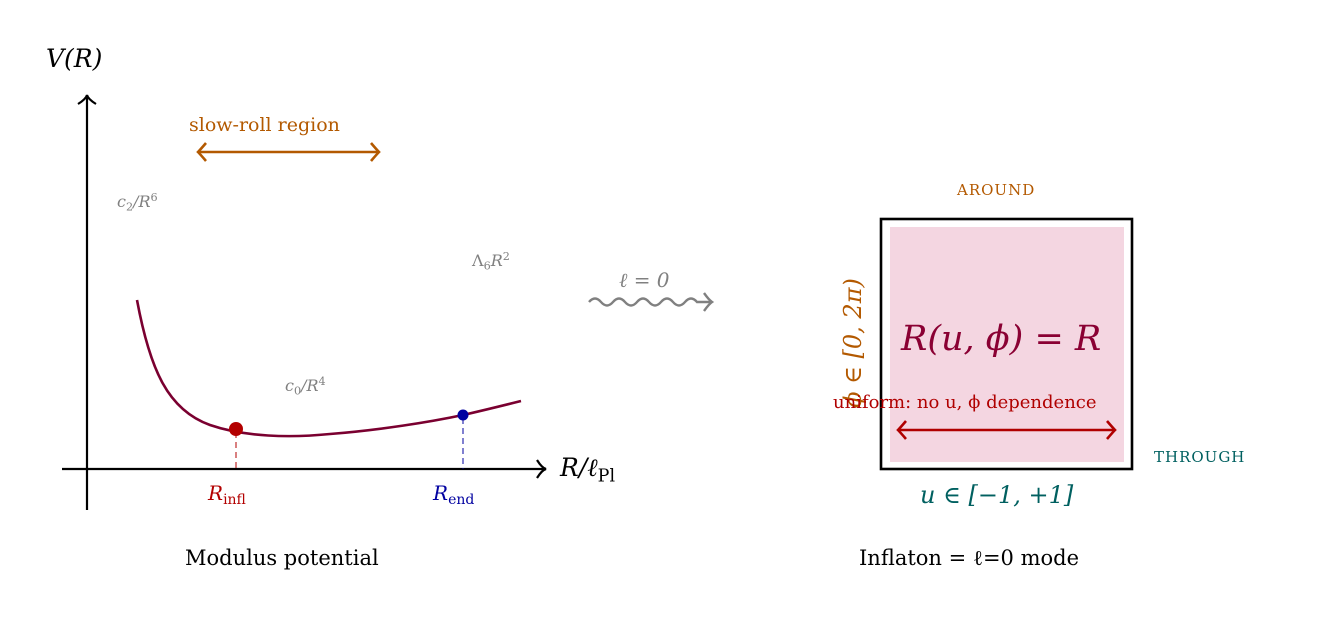  I want to click on r-end-point, so click(463, 415).